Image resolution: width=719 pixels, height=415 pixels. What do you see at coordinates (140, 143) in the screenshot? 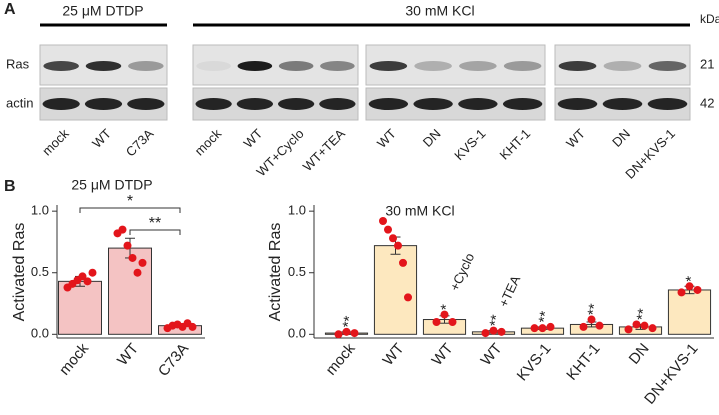
I see `lane-label: C73A` at bounding box center [140, 143].